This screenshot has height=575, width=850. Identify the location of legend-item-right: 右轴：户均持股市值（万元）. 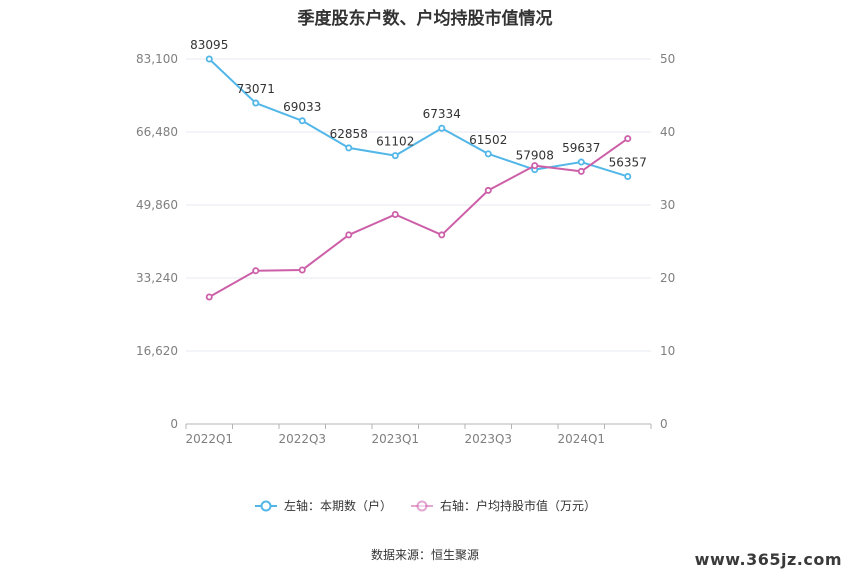
(503, 505).